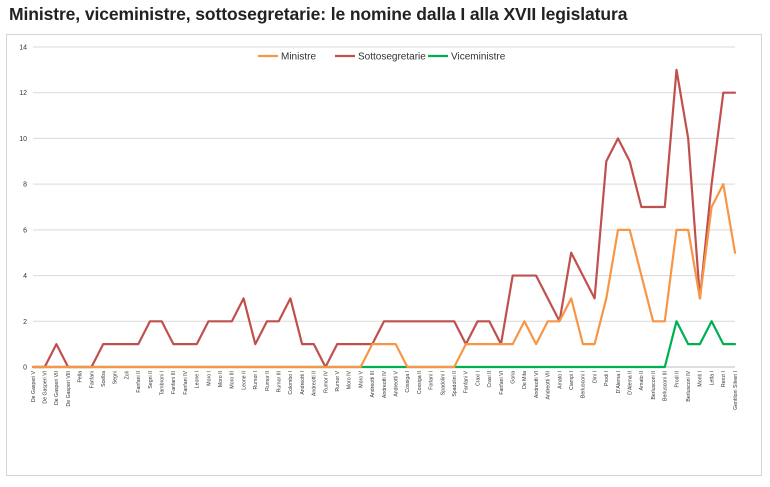 The width and height of the screenshot is (770, 487). Describe the element at coordinates (385, 384) in the screenshot. I see `x-tick-label: Andreotti IV` at that location.